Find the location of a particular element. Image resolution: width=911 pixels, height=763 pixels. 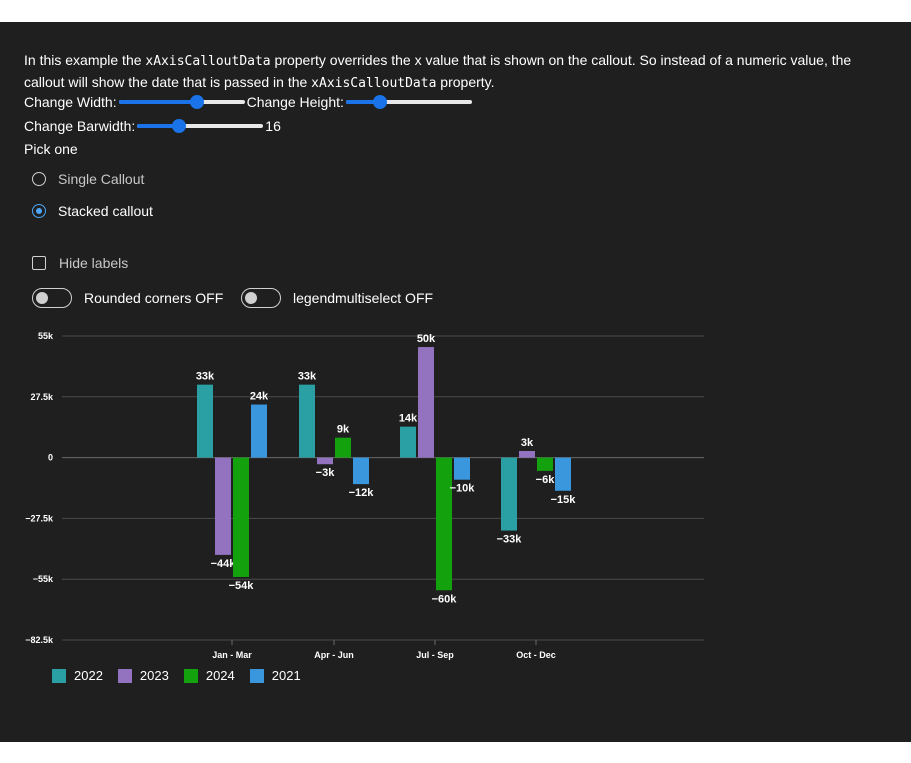

bar-data-label: −60k is located at coordinates (445, 599).